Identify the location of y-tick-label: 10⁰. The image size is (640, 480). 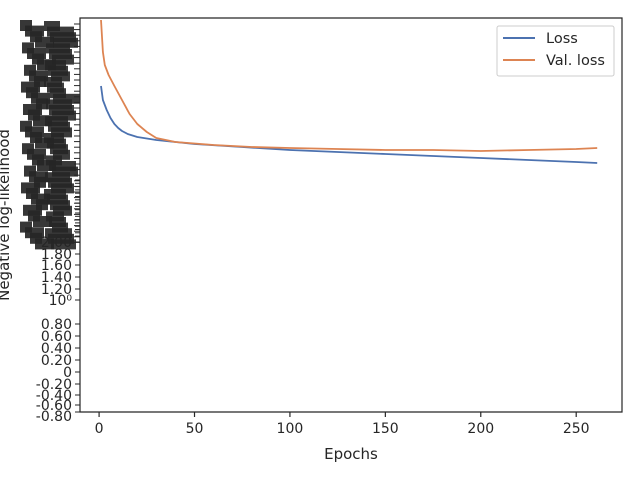
(61, 301).